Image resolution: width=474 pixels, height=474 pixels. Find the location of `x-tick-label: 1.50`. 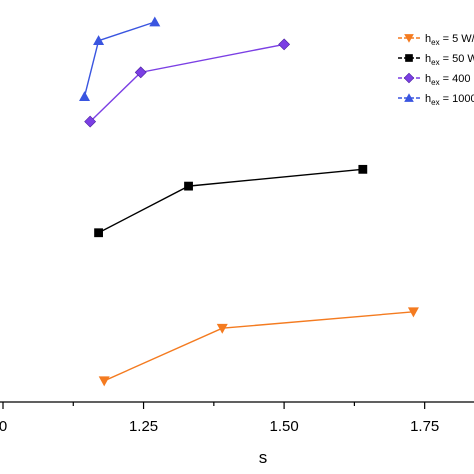

x-tick-label: 1.50 is located at coordinates (284, 426).